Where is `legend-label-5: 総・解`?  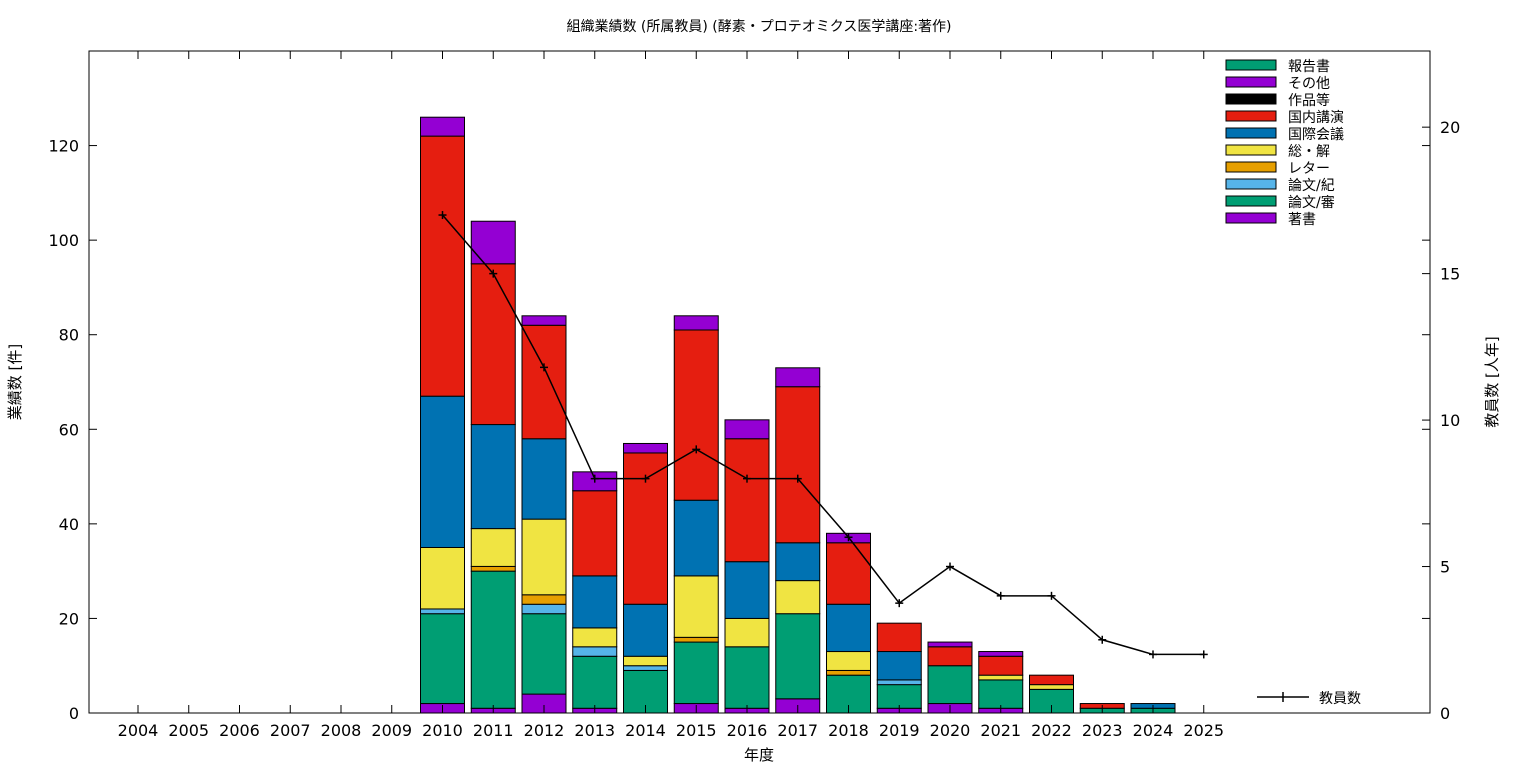 legend-label-5: 総・解 is located at coordinates (1309, 152).